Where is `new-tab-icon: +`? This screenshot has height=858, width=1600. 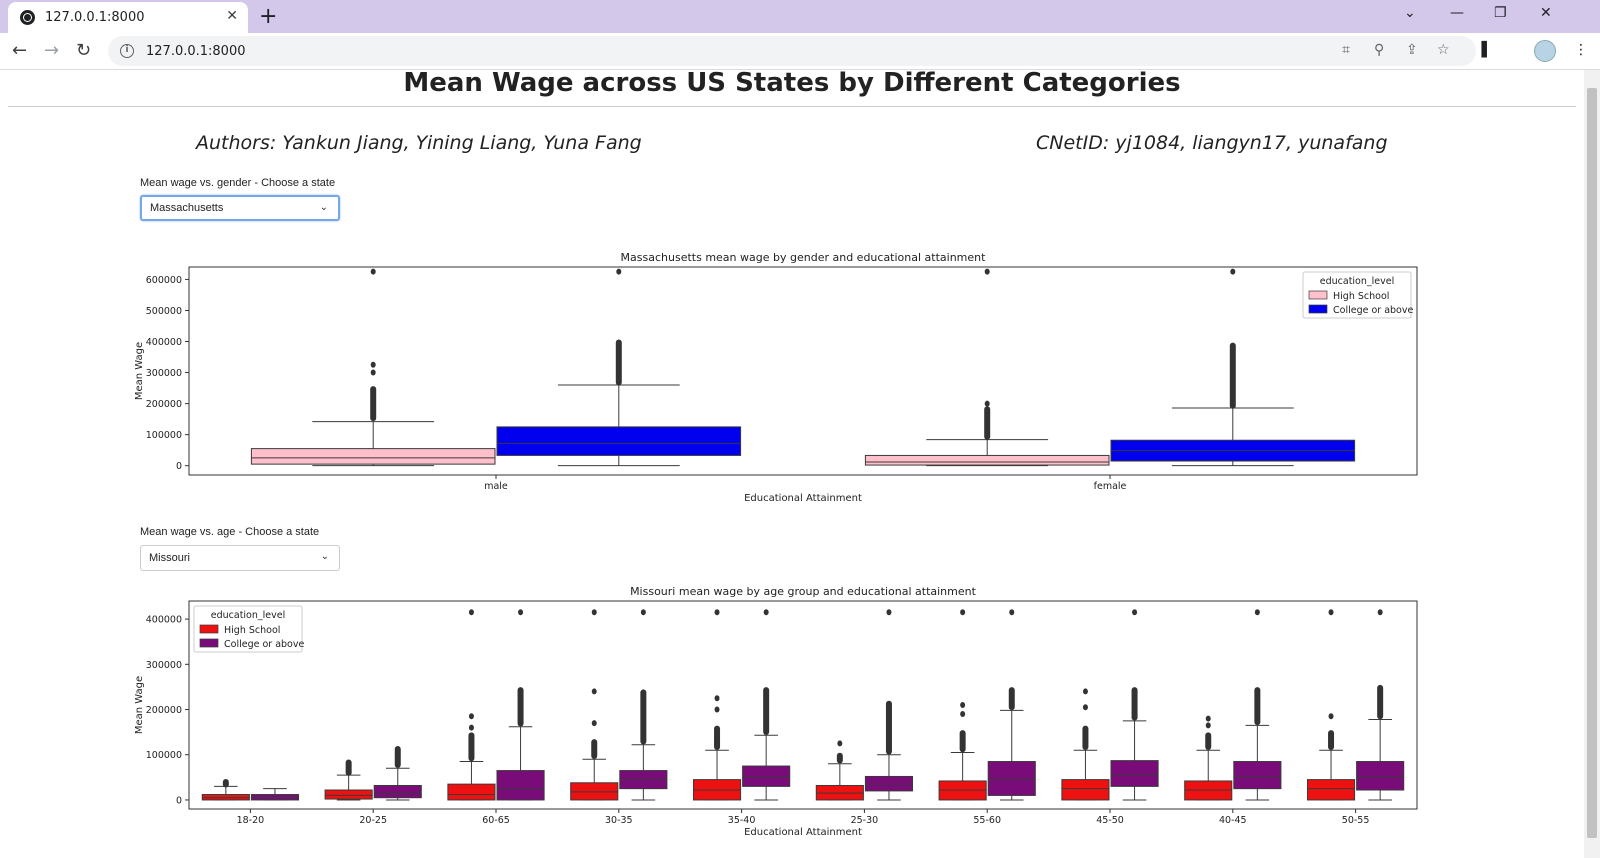 new-tab-icon: + is located at coordinates (268, 16).